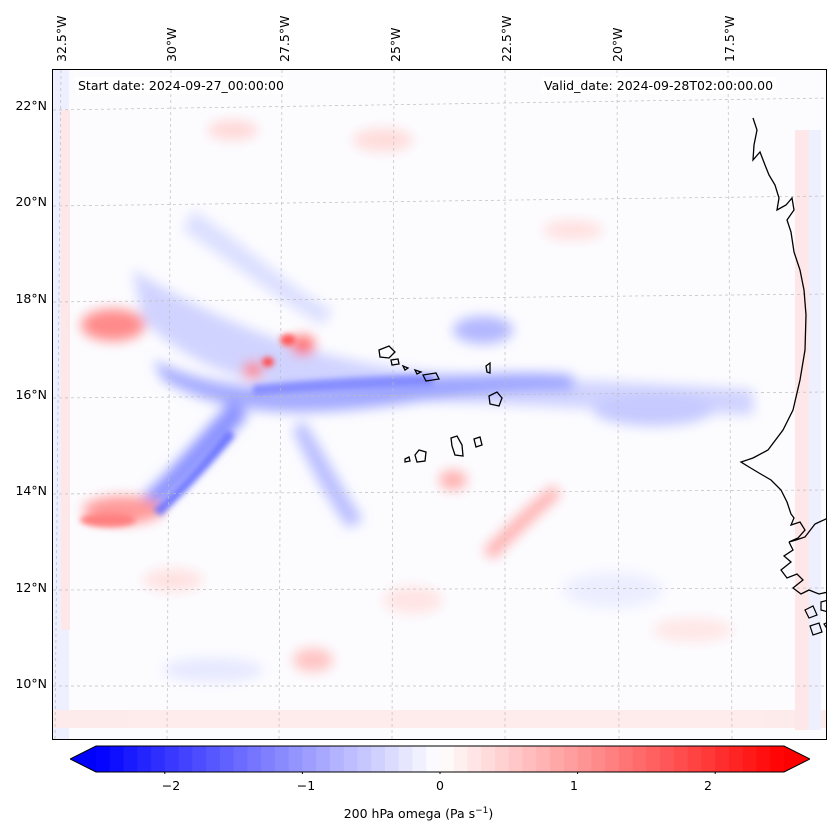 Image resolution: width=837 pixels, height=839 pixels. What do you see at coordinates (31, 683) in the screenshot?
I see `lat-label-10n: 10°N` at bounding box center [31, 683].